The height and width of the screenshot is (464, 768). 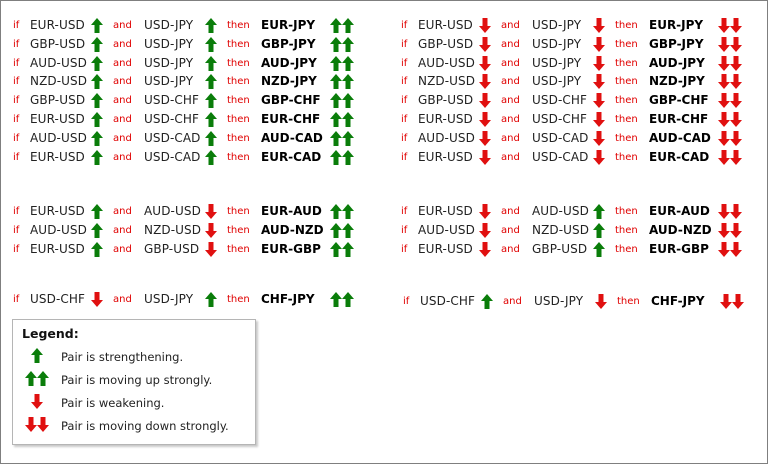 I want to click on legend-item-label: Pair is strengthening., so click(x=122, y=357).